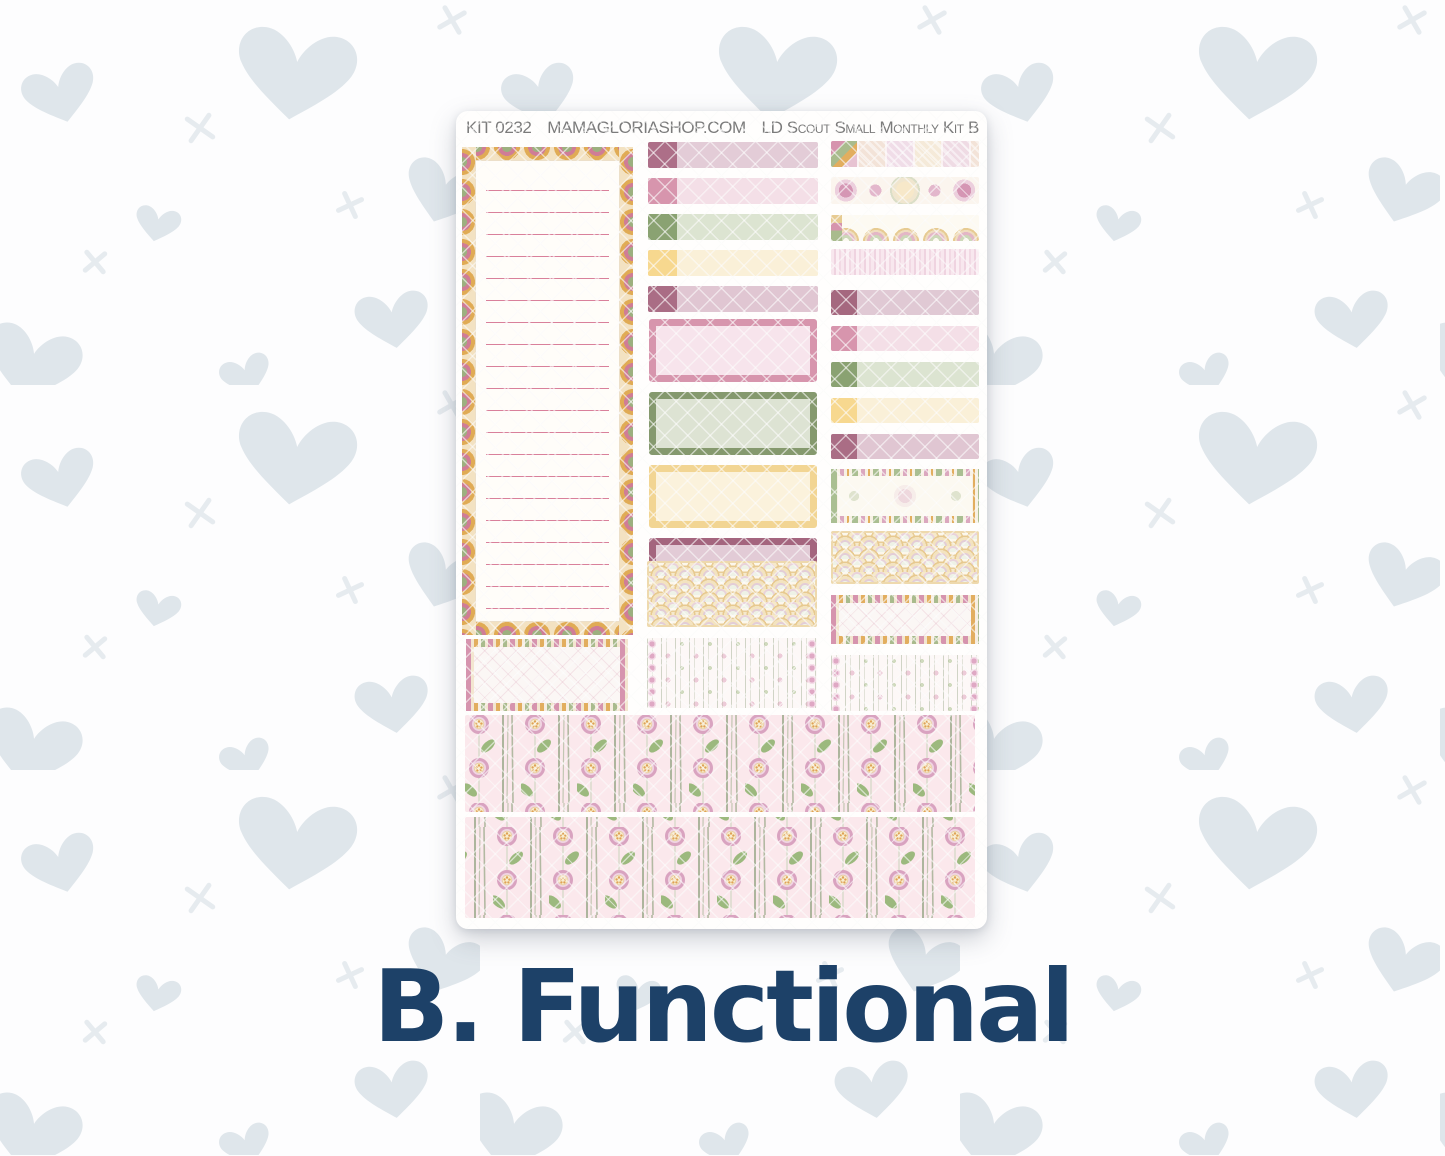 This screenshot has width=1445, height=1156. I want to click on notes-area, so click(547, 391).